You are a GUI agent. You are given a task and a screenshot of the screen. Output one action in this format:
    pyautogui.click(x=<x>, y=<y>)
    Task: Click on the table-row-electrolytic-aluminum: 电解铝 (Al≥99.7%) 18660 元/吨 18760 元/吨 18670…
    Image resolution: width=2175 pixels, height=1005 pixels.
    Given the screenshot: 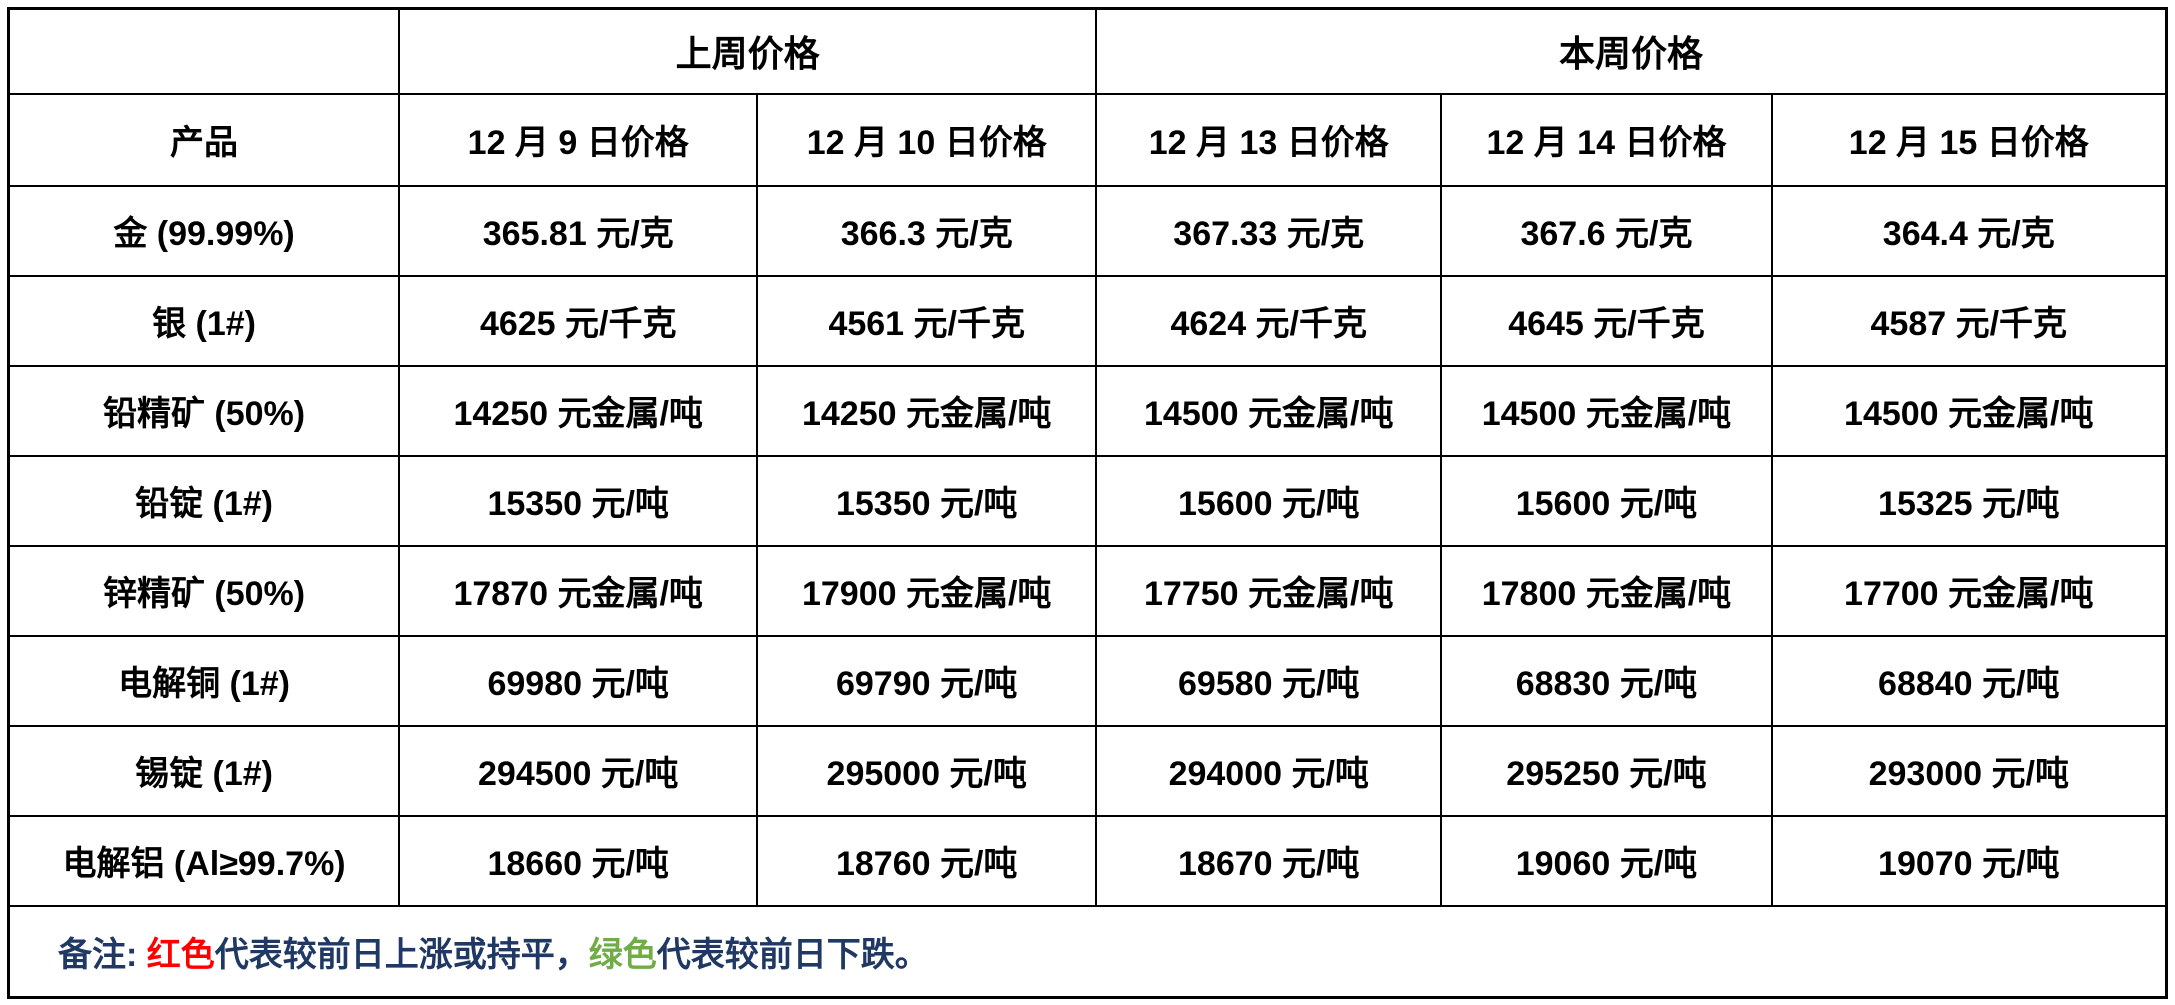 What is the action you would take?
    pyautogui.click(x=1087, y=860)
    